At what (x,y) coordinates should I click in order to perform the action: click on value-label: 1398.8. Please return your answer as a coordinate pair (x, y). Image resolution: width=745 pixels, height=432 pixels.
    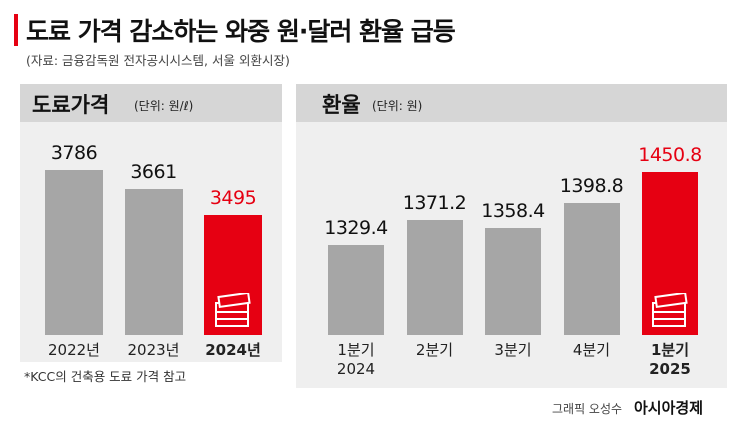
    Looking at the image, I should click on (591, 186).